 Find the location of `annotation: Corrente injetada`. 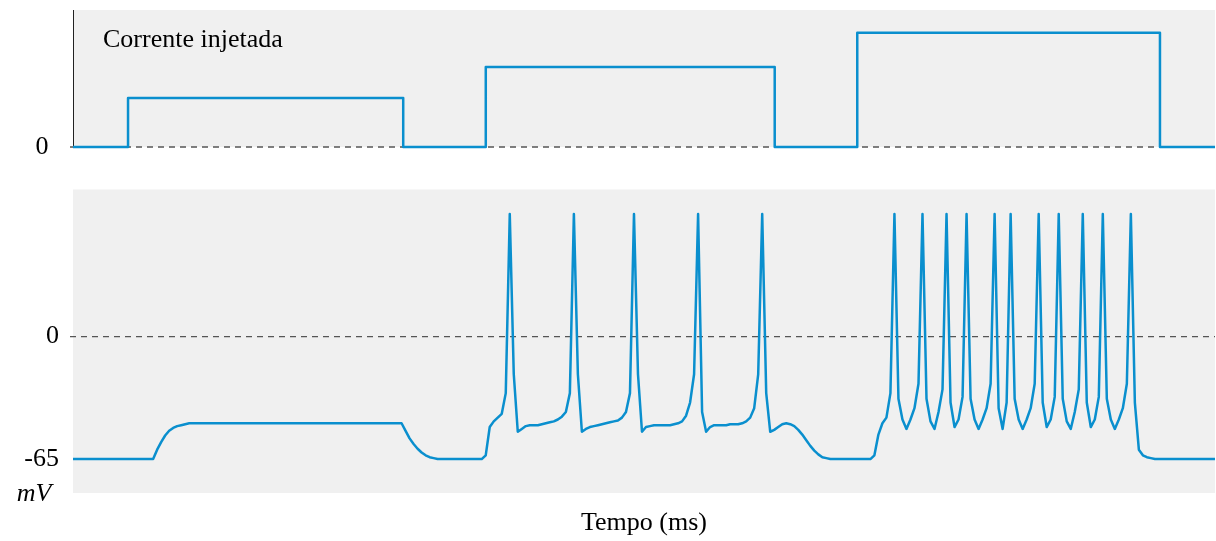

annotation: Corrente injetada is located at coordinates (193, 38).